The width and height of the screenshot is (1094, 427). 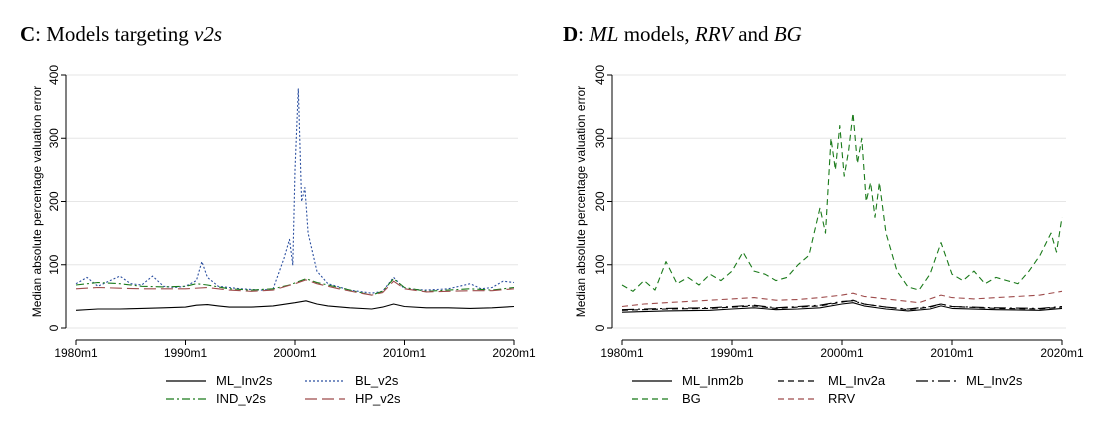 I want to click on series-line-hp-v2s, so click(x=295, y=287).